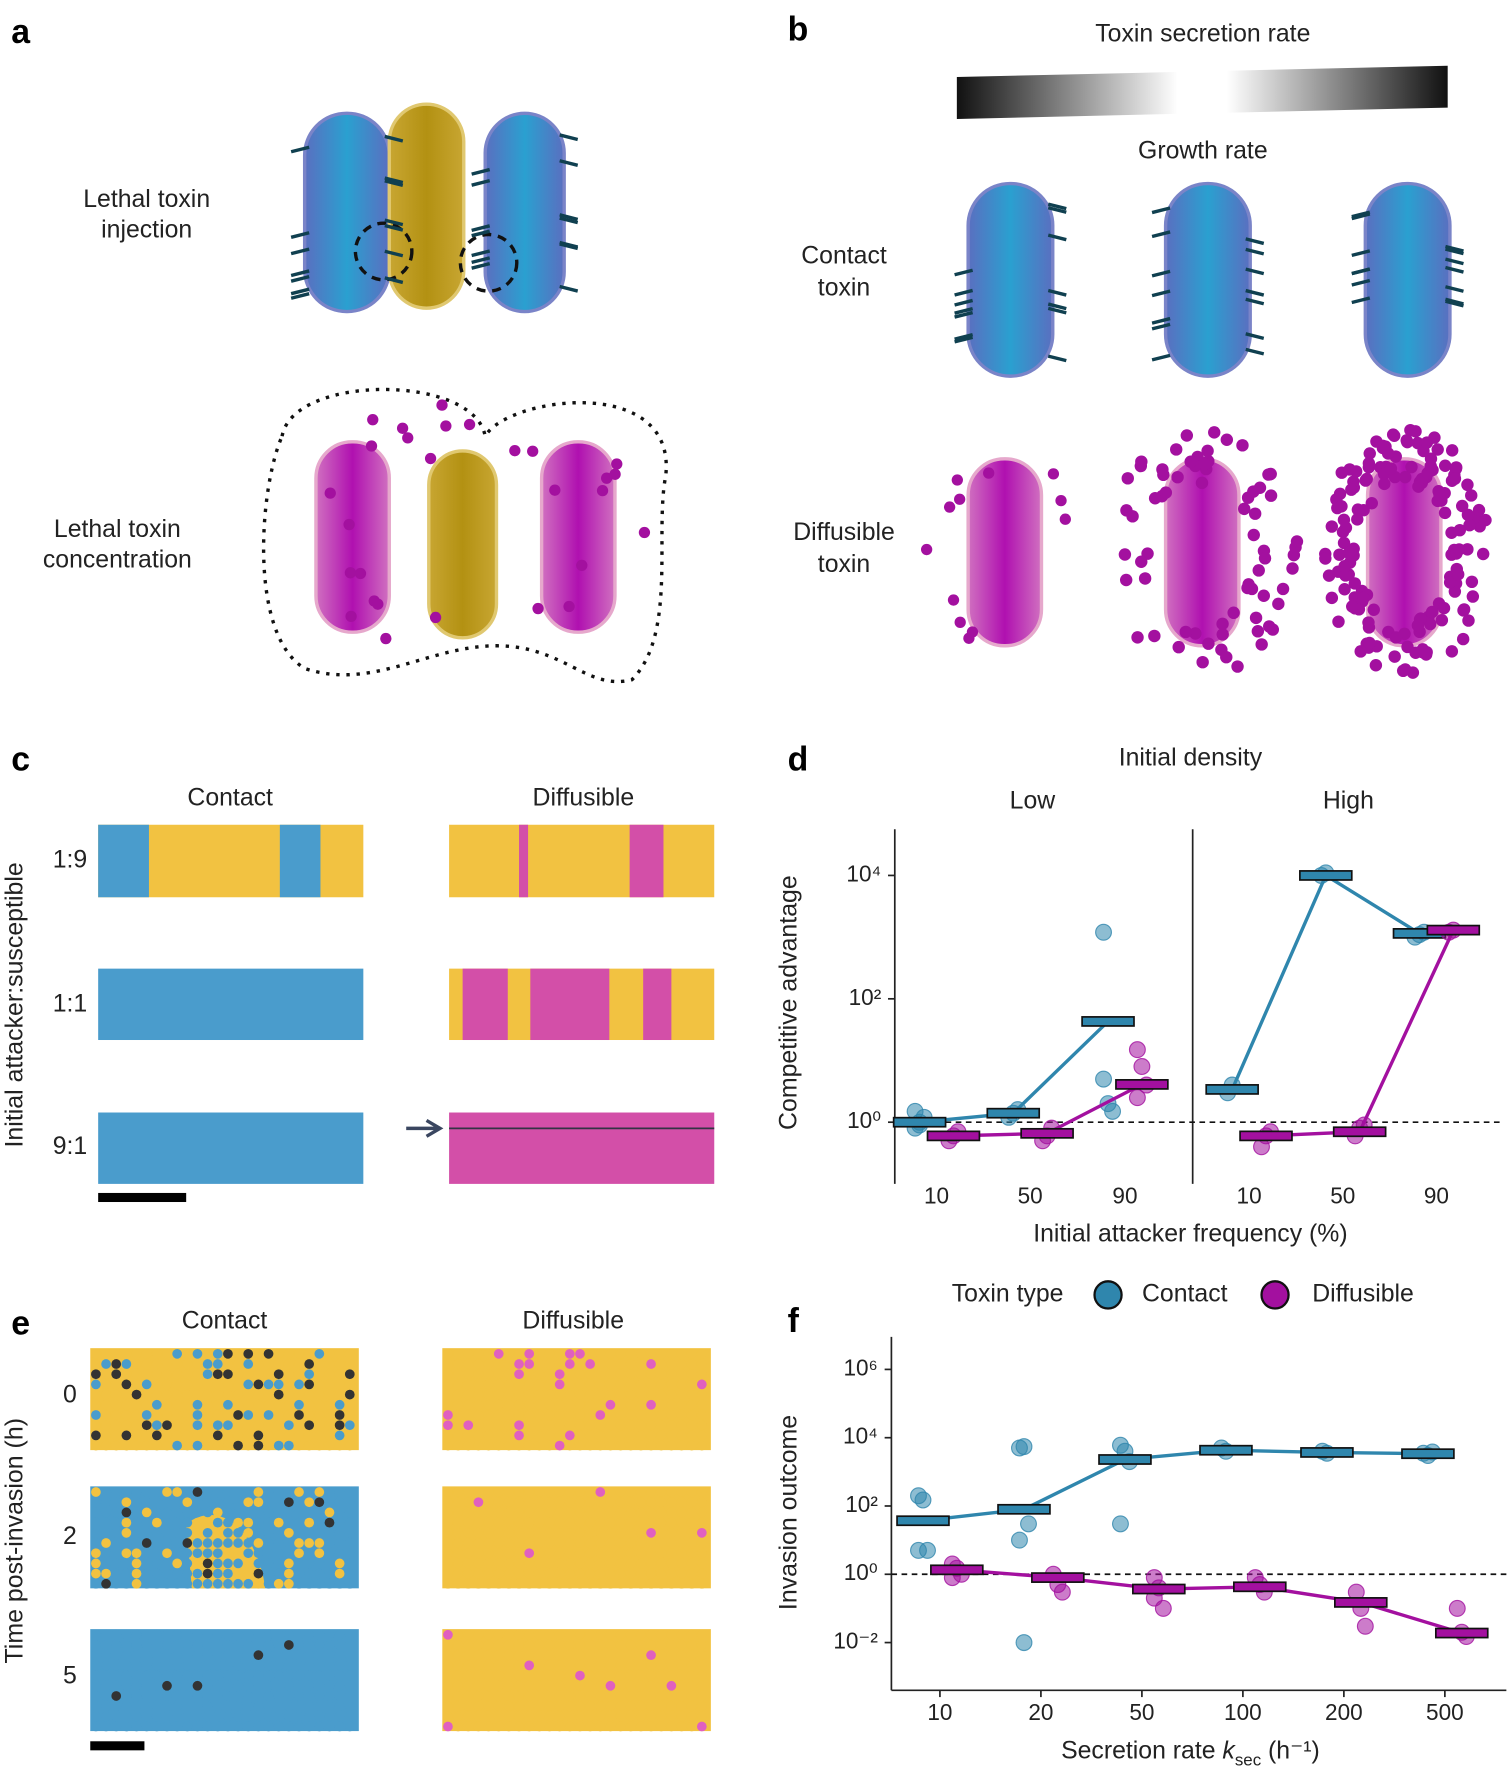 The width and height of the screenshot is (1512, 1773). I want to click on legend-swatch, so click(1275, 1295).